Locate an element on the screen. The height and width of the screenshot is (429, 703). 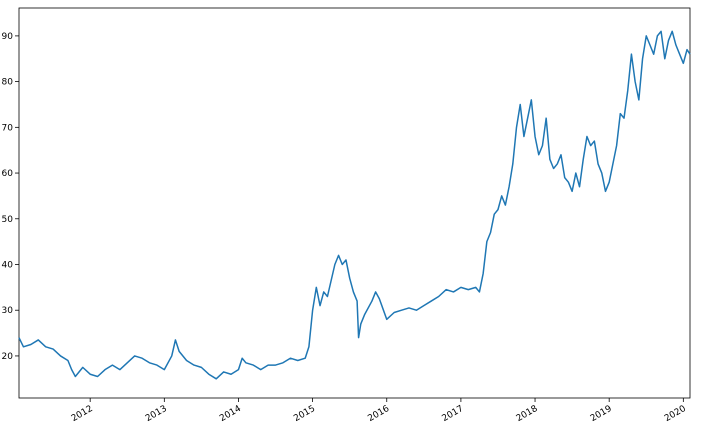
x-tick-label: 2015 is located at coordinates (304, 414).